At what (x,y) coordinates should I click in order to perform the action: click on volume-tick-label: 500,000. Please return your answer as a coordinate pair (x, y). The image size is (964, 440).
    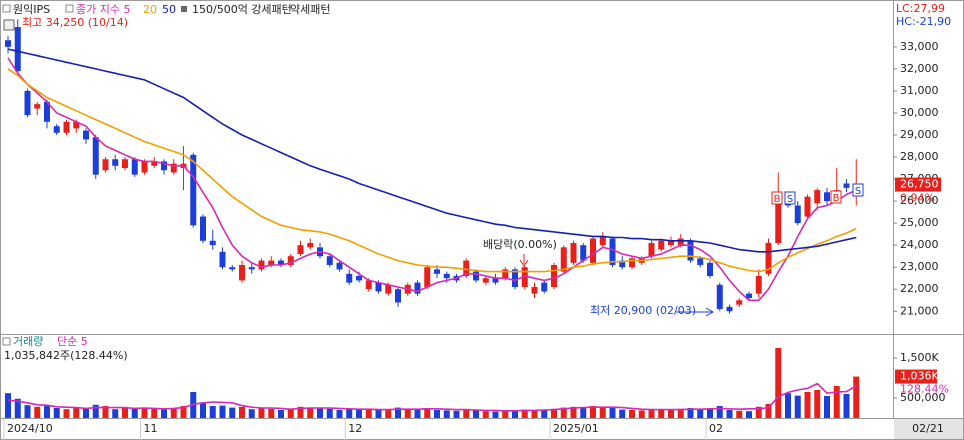
    Looking at the image, I should click on (923, 397).